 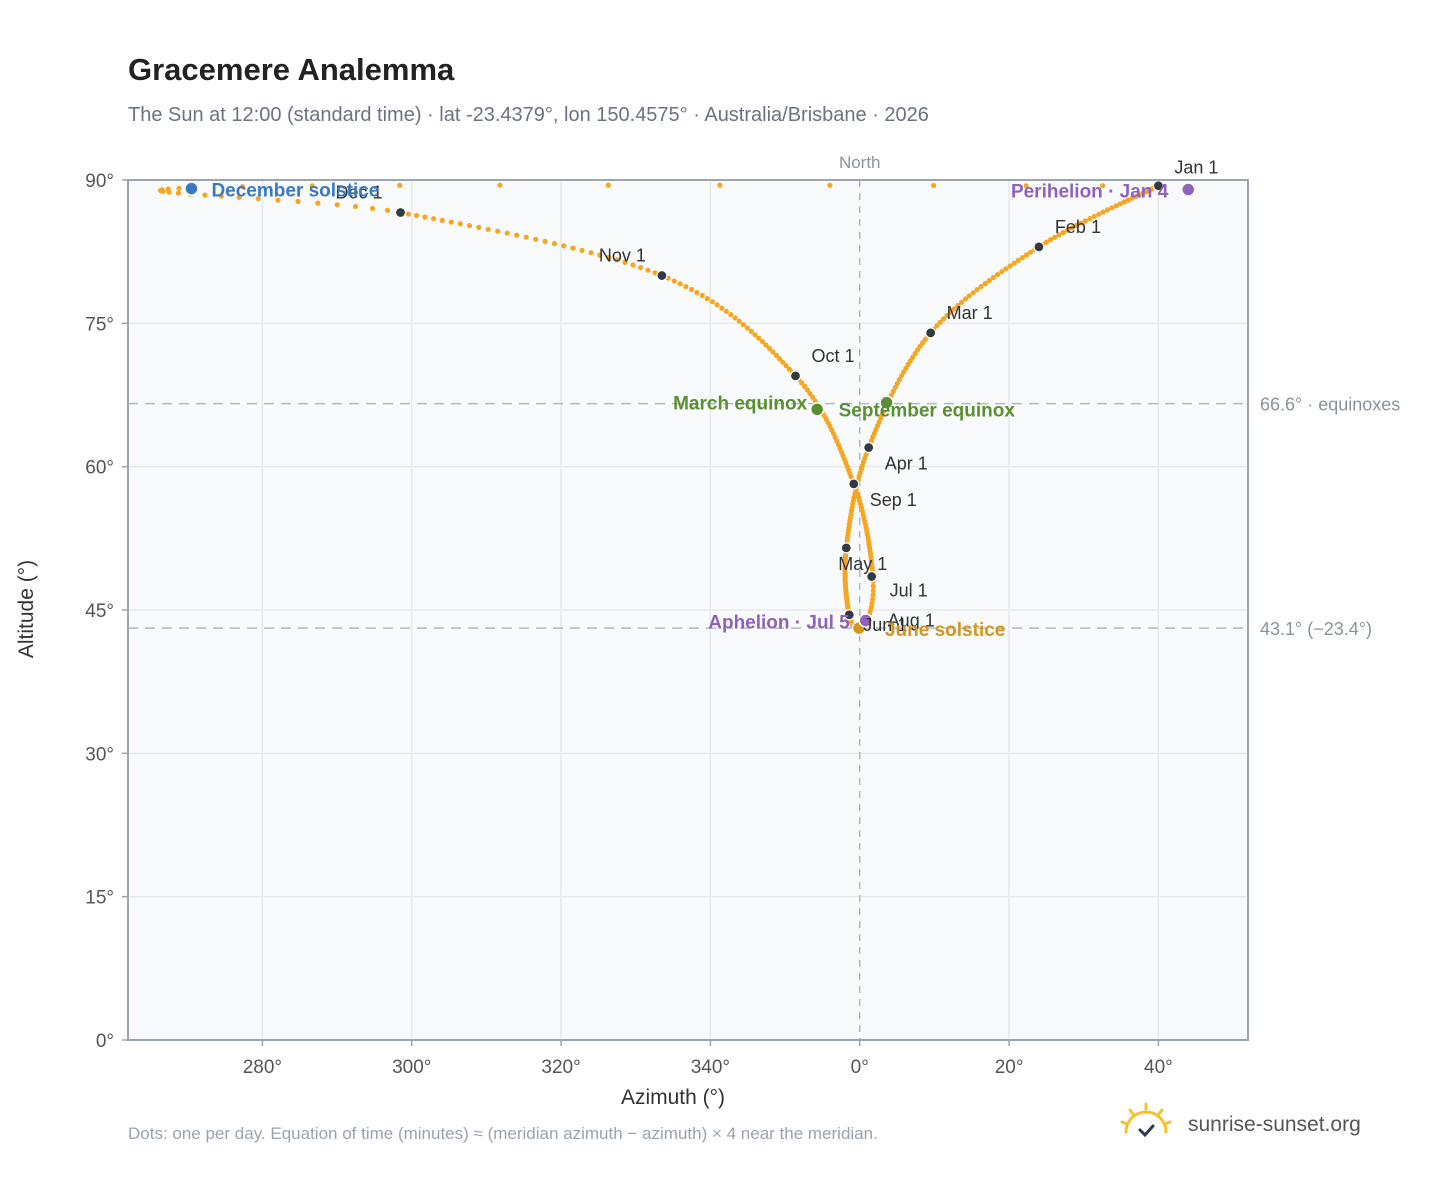 What do you see at coordinates (291, 69) in the screenshot?
I see `chart-title: Gracemere Analemma` at bounding box center [291, 69].